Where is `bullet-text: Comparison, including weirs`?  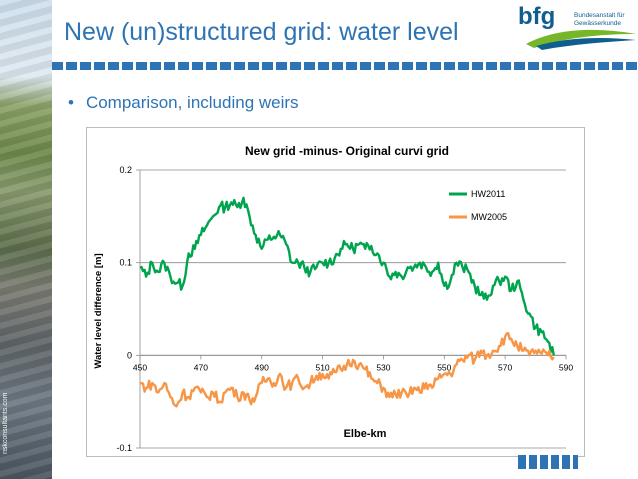 bullet-text: Comparison, including weirs is located at coordinates (192, 102).